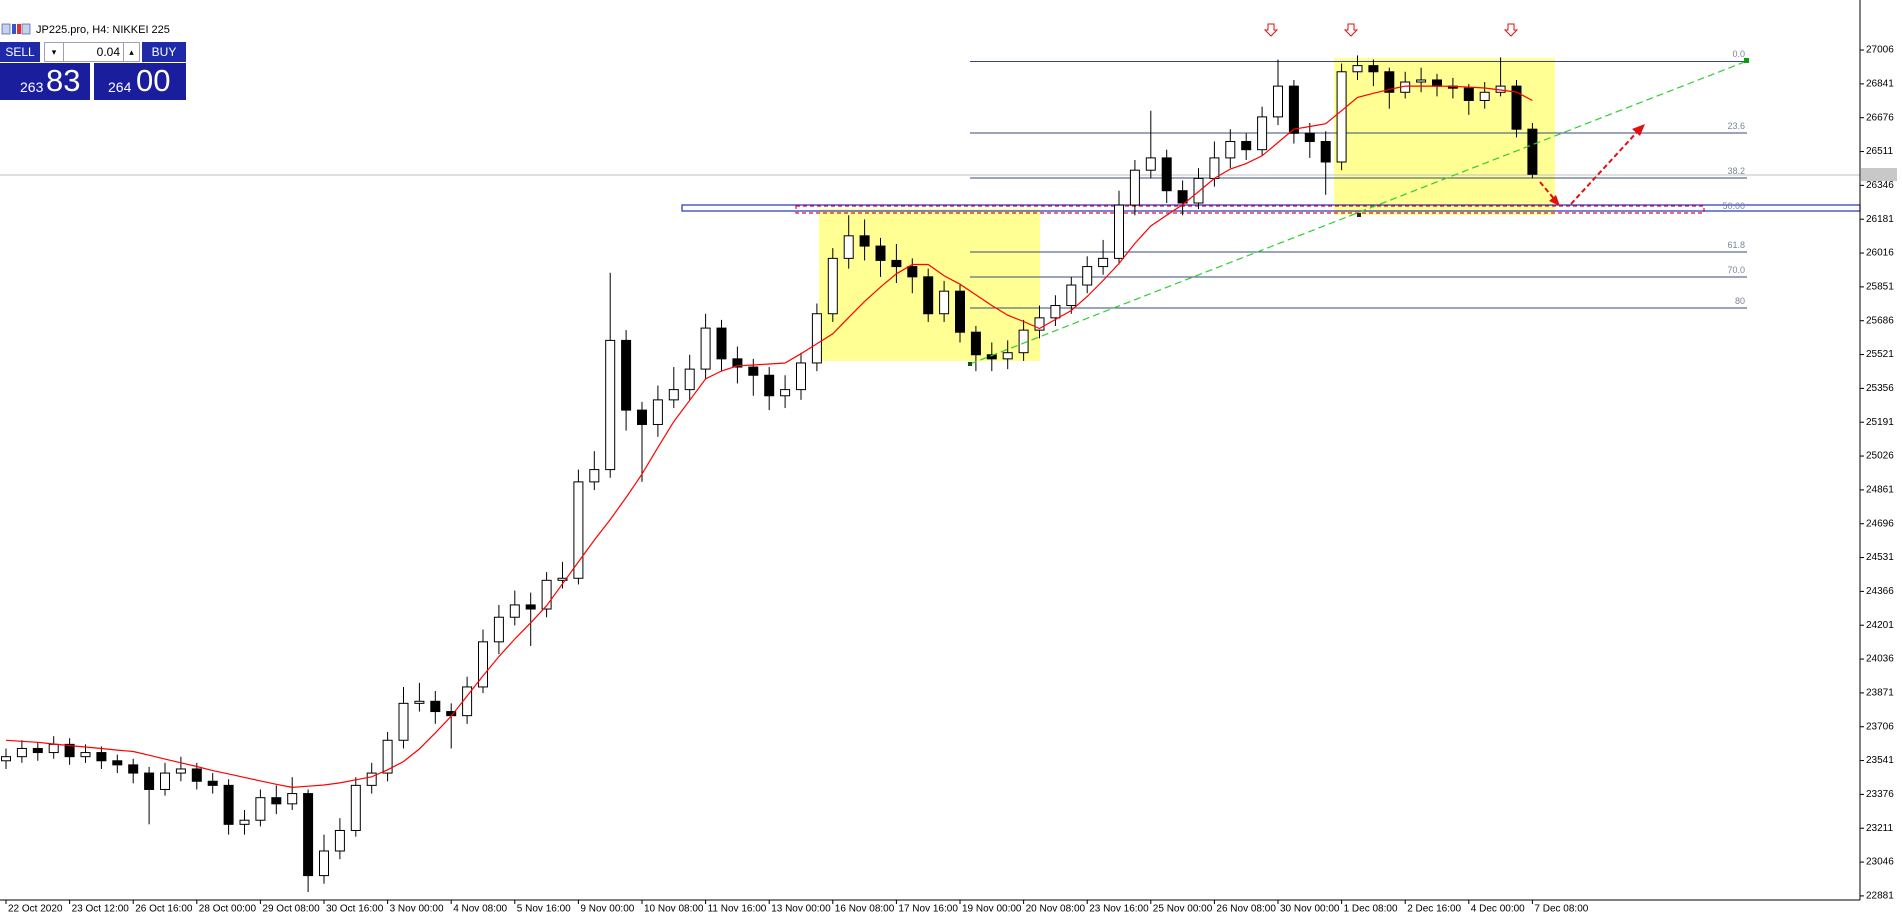  What do you see at coordinates (1444, 136) in the screenshot?
I see `highlight-zone` at bounding box center [1444, 136].